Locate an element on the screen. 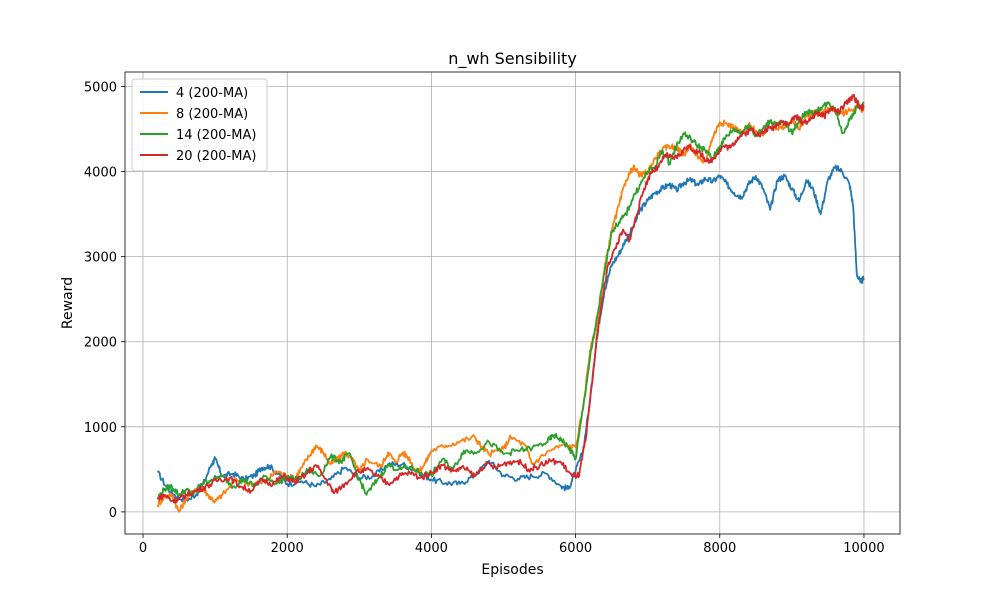  x-tick-label: 8000 is located at coordinates (719, 548).